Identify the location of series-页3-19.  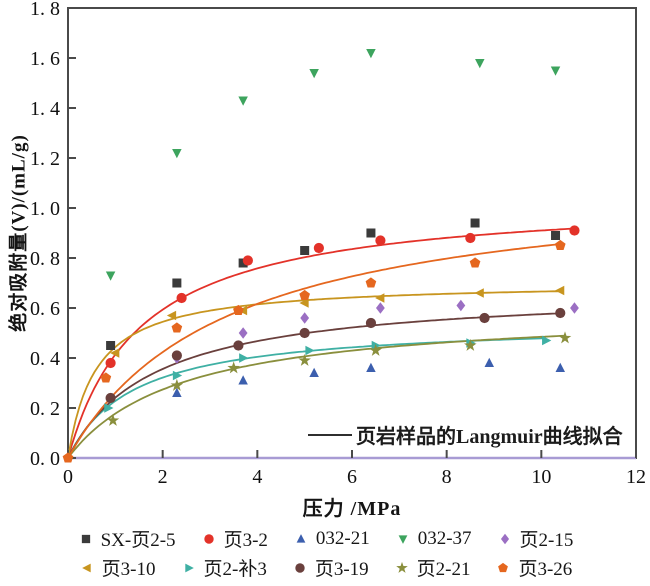
(335, 355).